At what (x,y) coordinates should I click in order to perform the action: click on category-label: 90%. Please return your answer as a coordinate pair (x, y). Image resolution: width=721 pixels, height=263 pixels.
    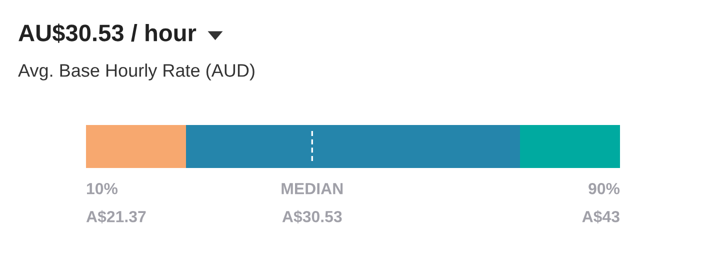
    Looking at the image, I should click on (604, 188).